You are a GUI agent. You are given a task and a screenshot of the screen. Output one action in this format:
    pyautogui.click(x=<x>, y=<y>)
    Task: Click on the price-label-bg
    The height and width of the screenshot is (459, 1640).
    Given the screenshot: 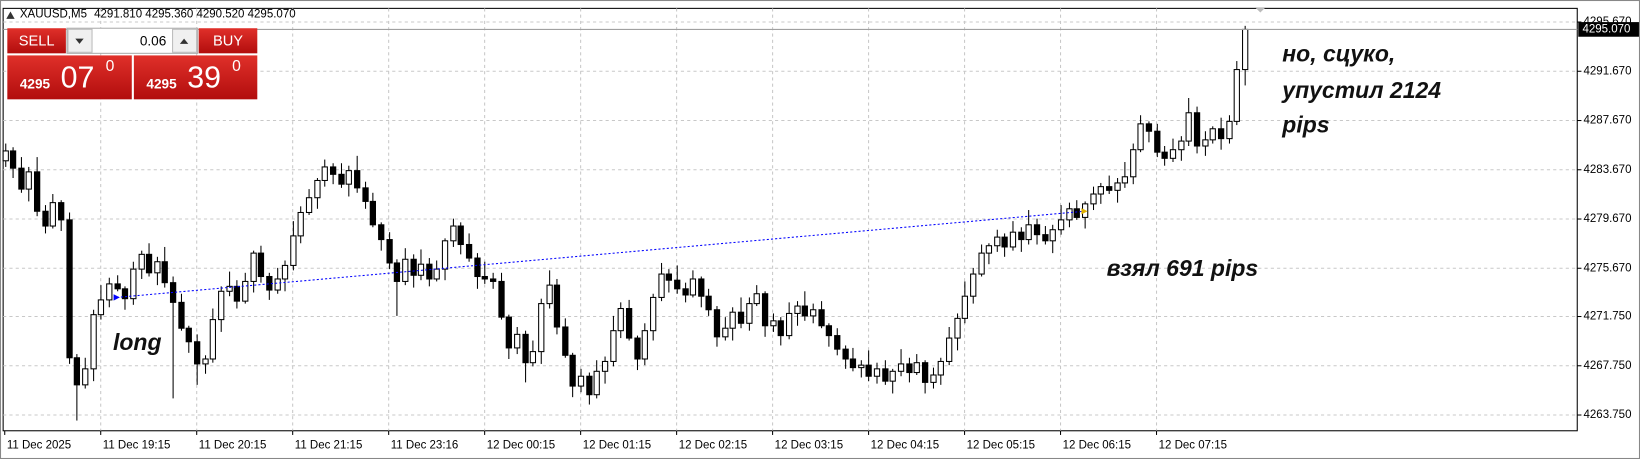 What is the action you would take?
    pyautogui.click(x=1608, y=29)
    